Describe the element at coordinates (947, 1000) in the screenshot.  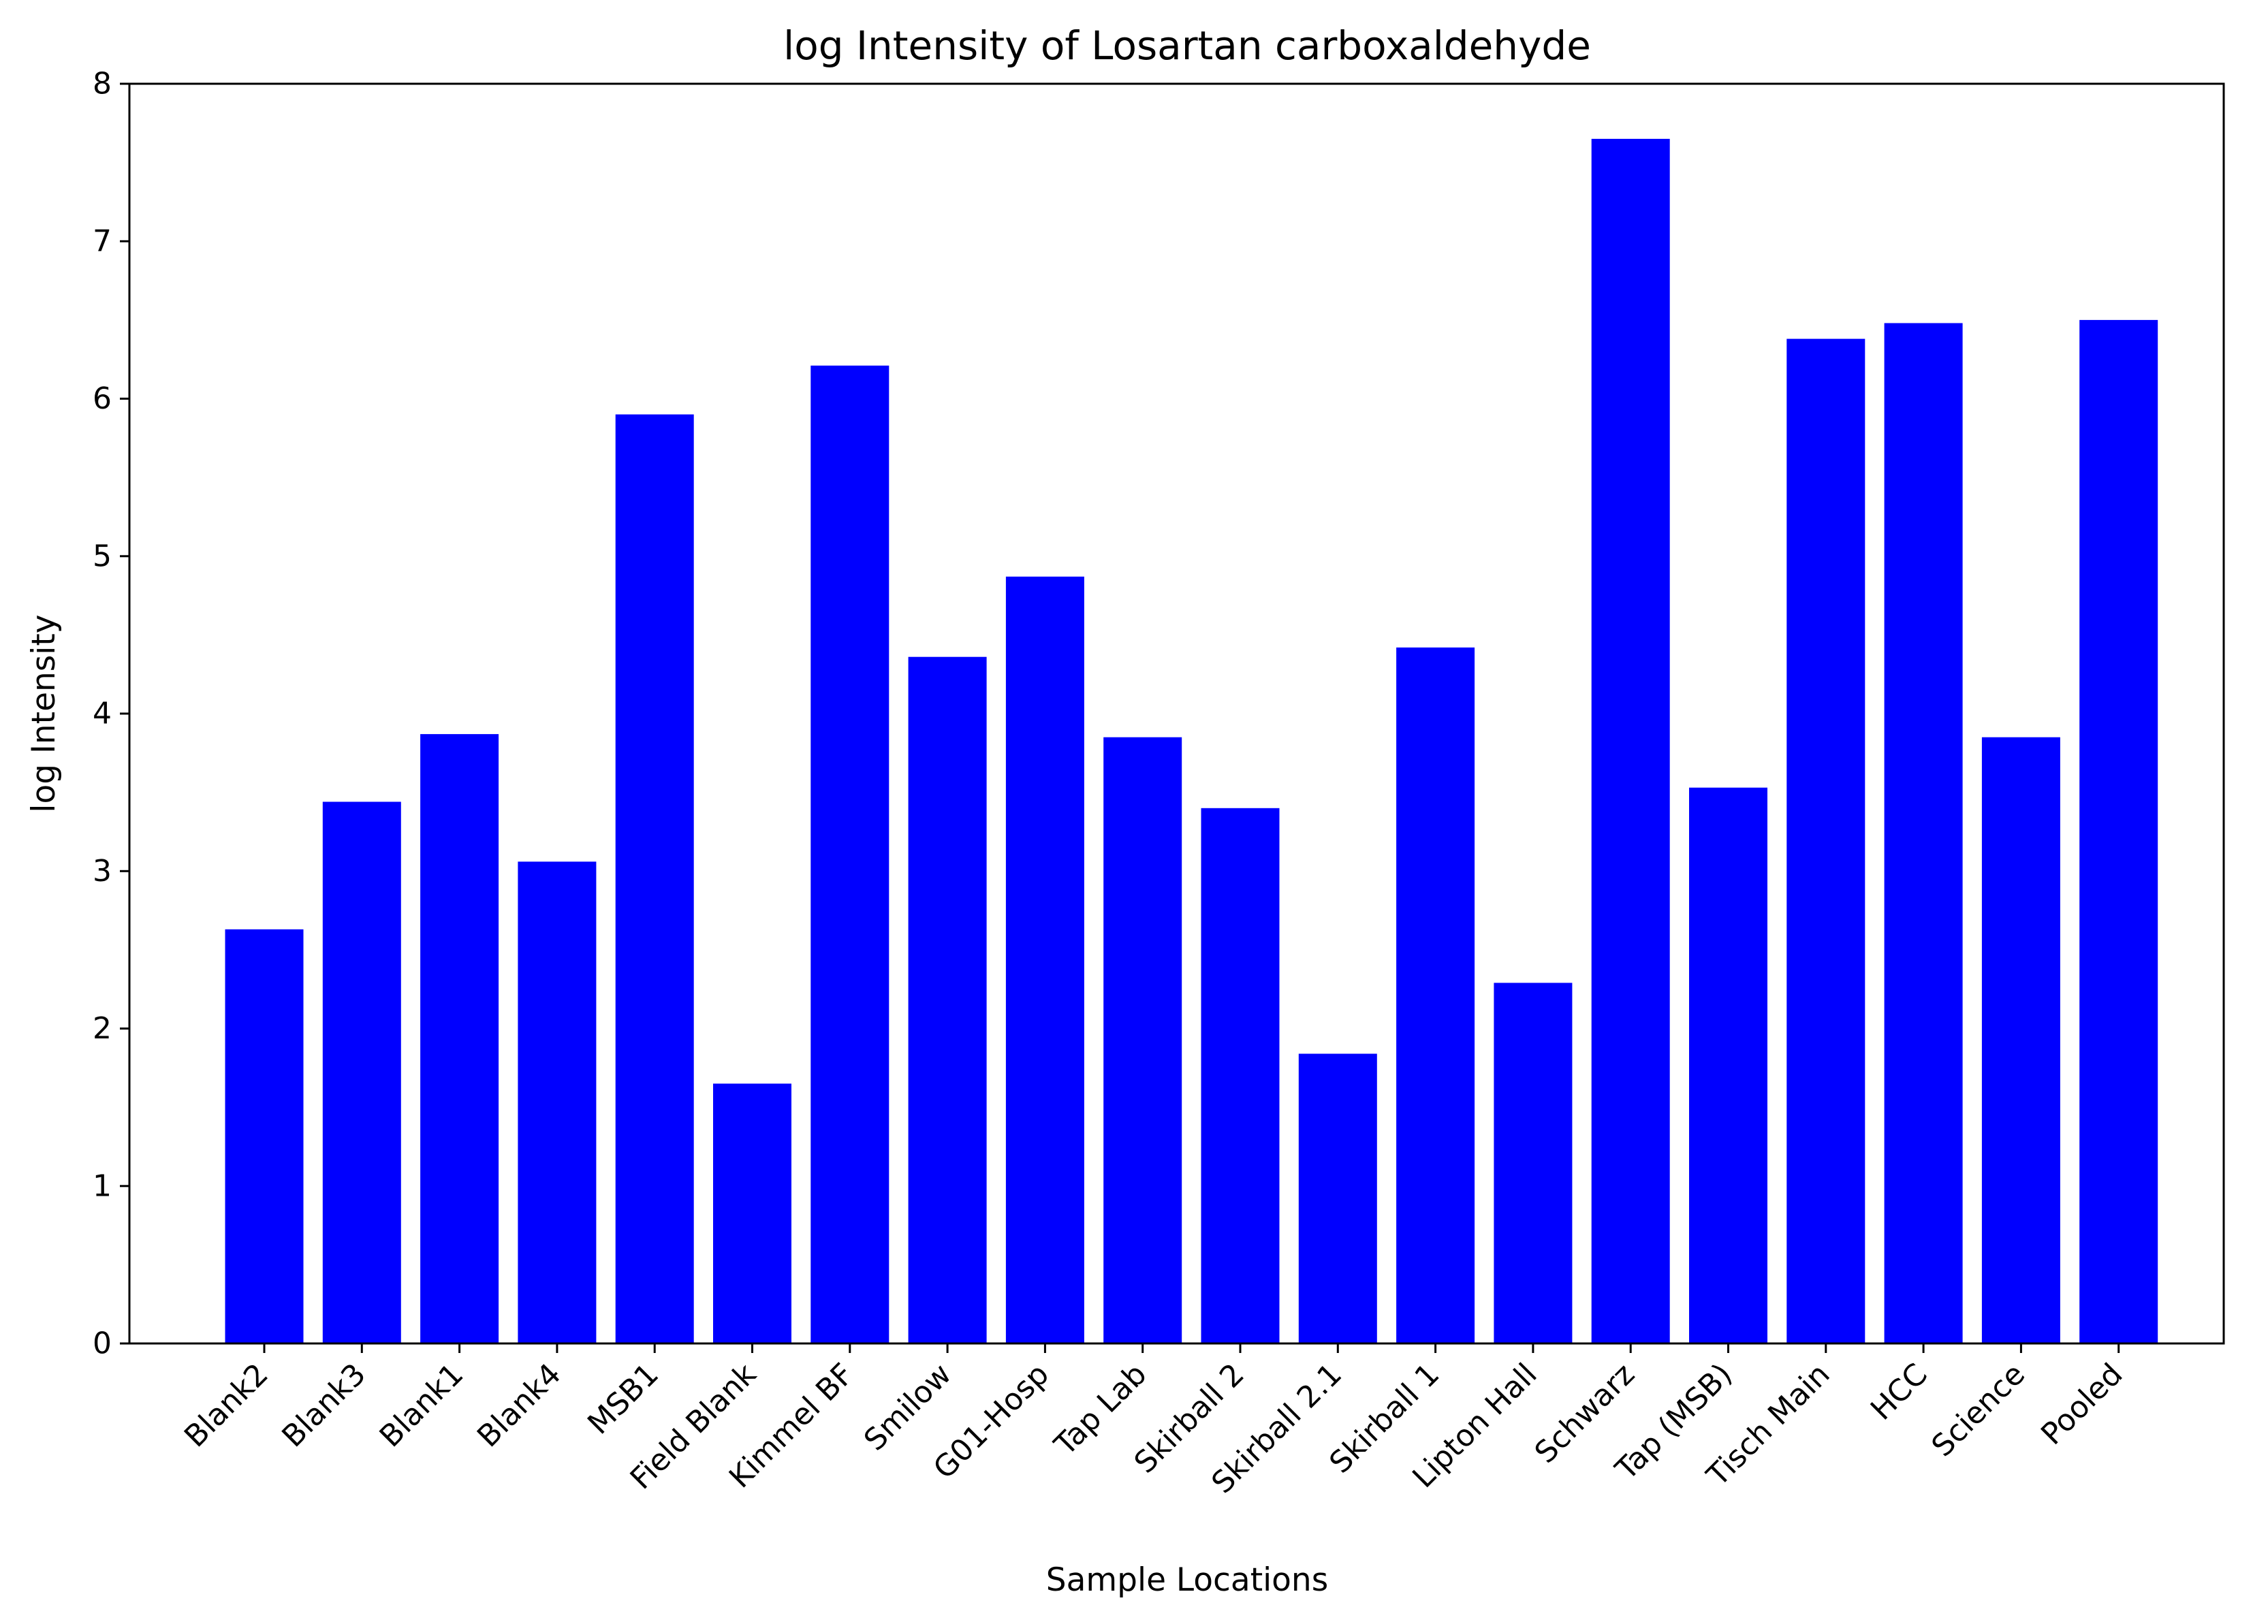
I see `bar-smilow` at that location.